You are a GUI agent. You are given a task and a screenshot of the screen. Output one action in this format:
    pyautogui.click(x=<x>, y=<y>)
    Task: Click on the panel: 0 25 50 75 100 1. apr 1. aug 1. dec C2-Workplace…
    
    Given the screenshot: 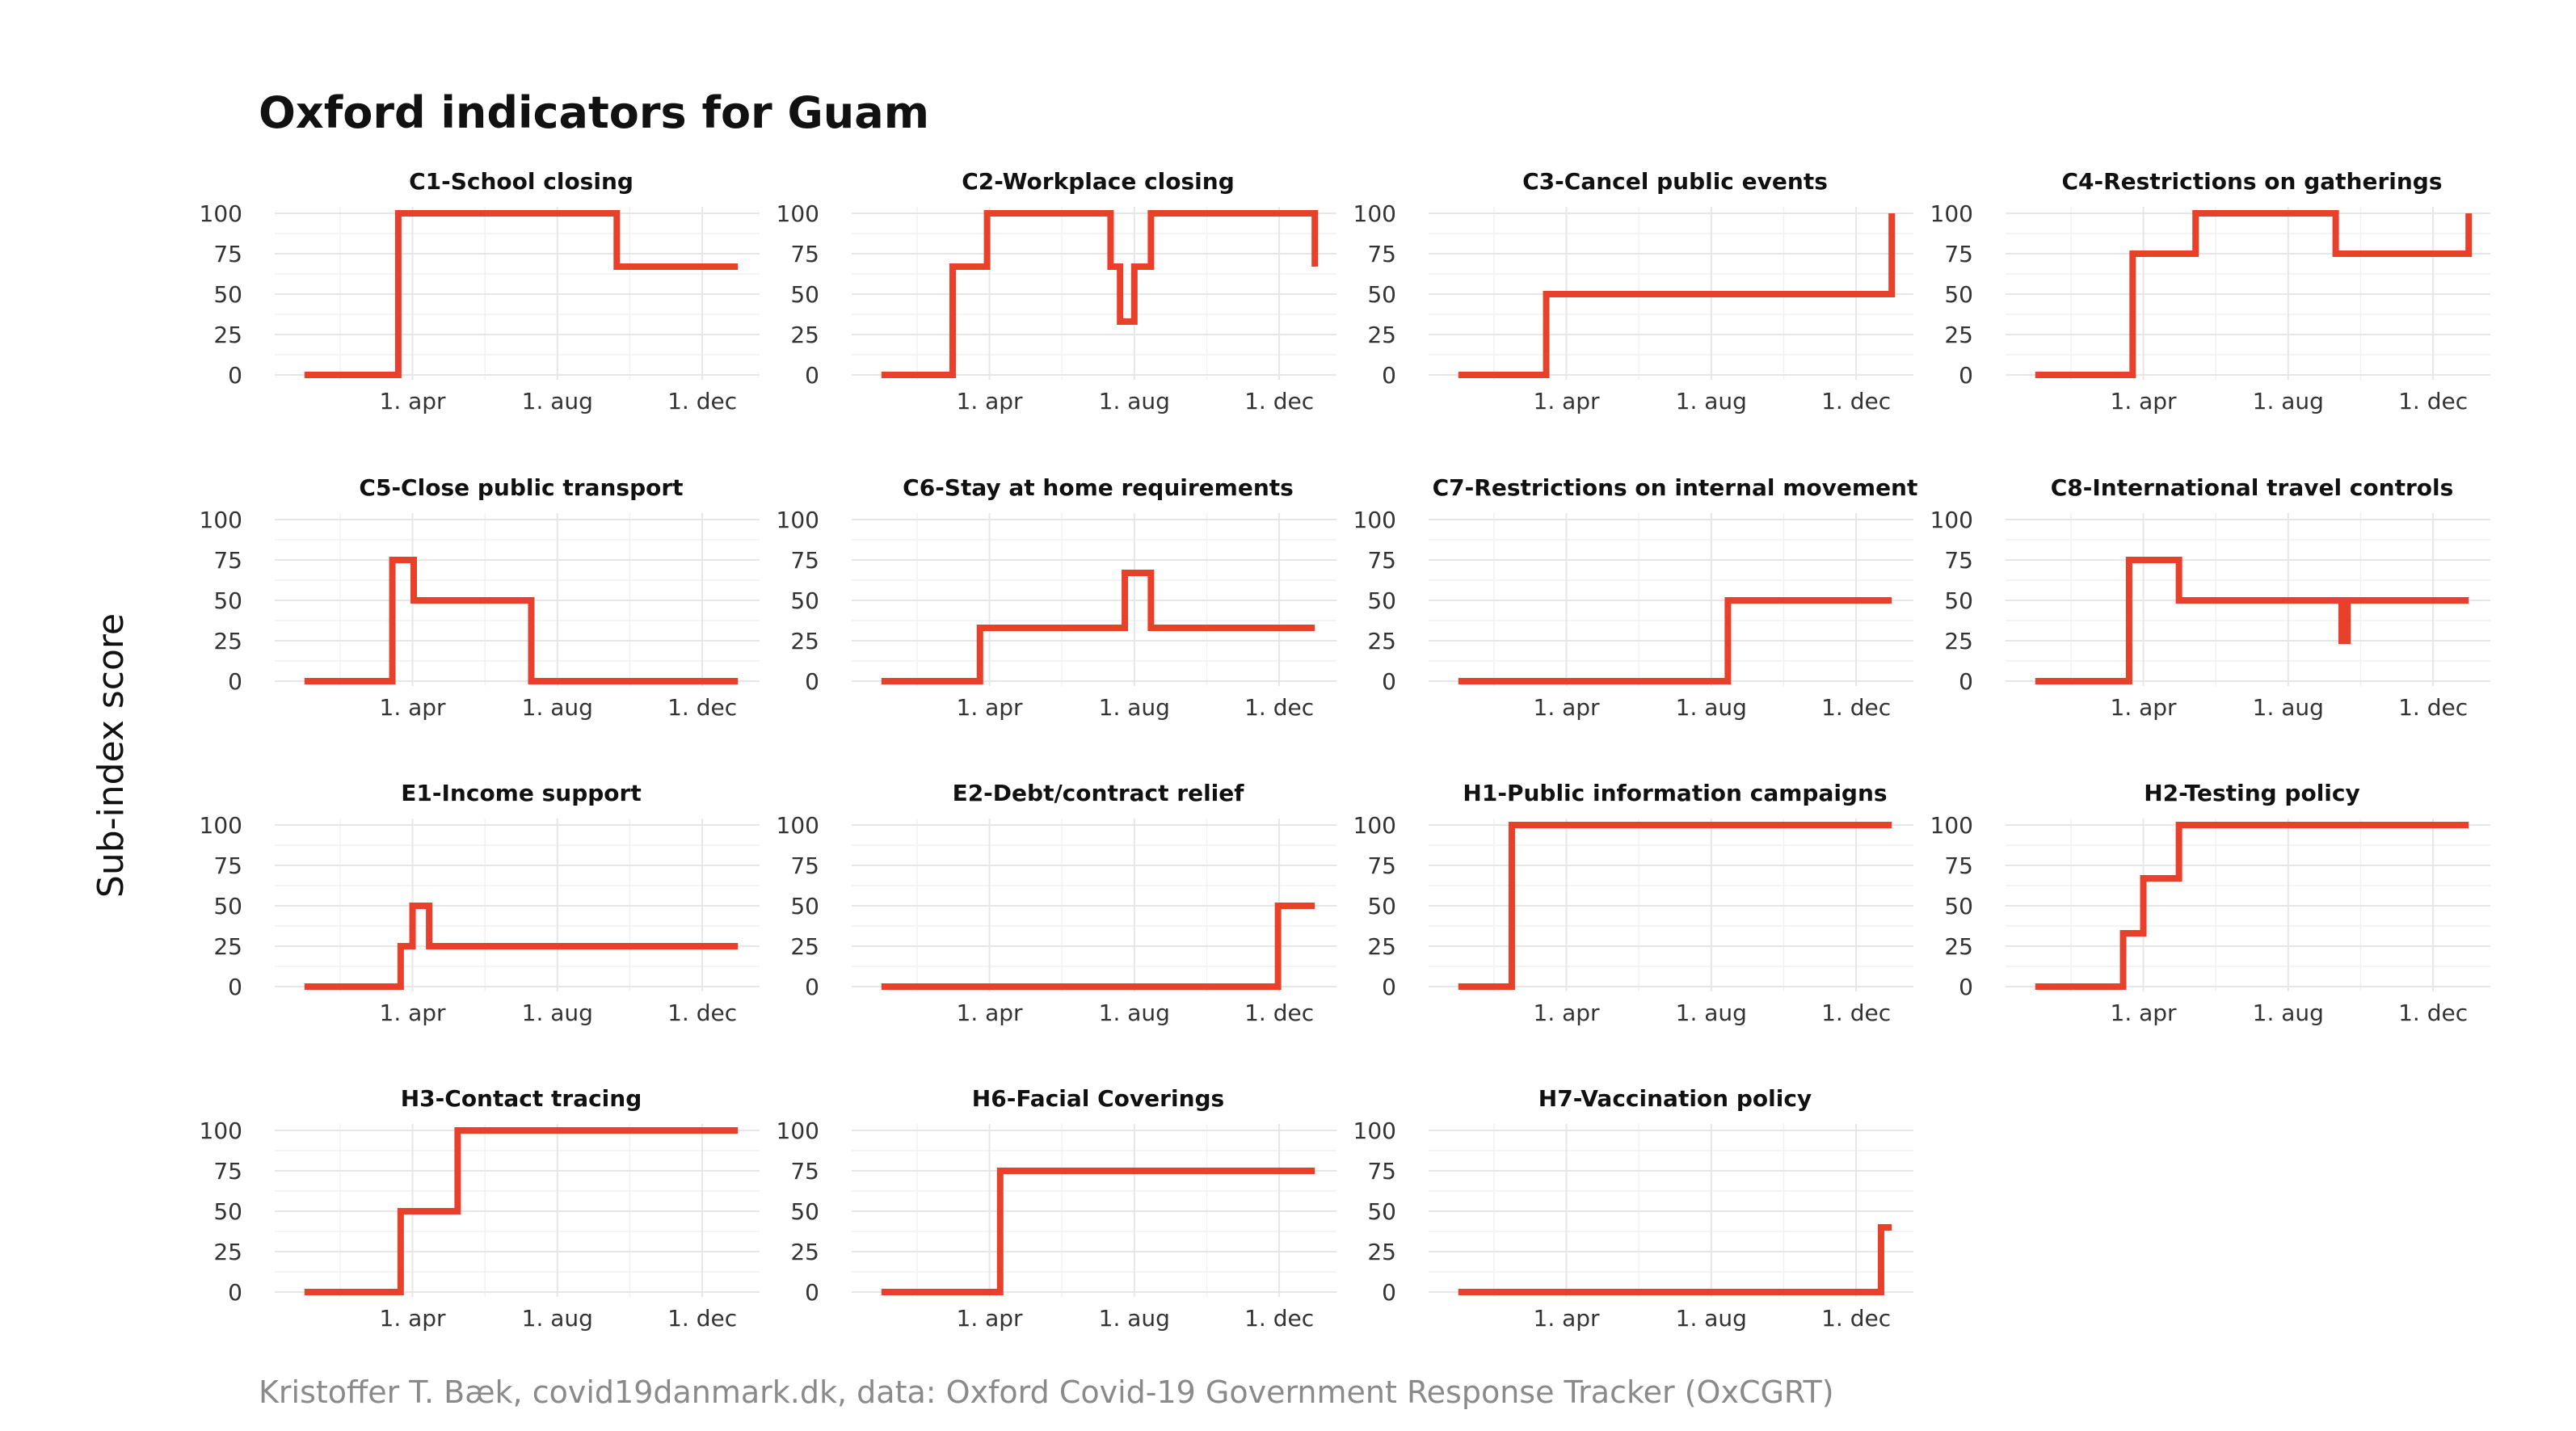 What is the action you would take?
    pyautogui.click(x=1056, y=291)
    